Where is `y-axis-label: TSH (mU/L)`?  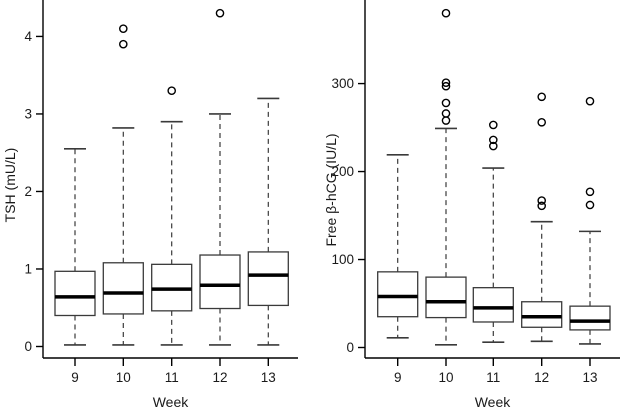
y-axis-label: TSH (mU/L) is located at coordinates (10, 185).